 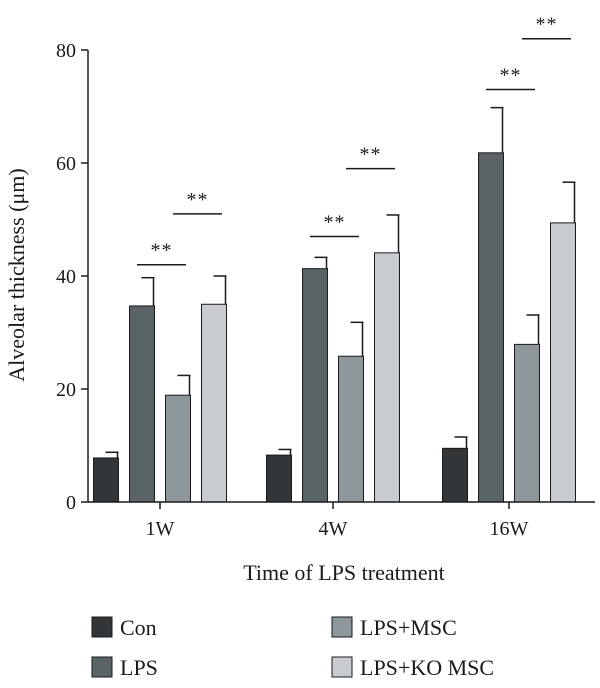 What do you see at coordinates (139, 667) in the screenshot?
I see `legend-label: LPS` at bounding box center [139, 667].